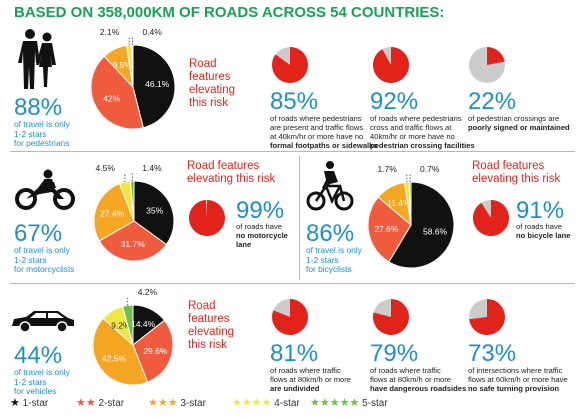 The image size is (581, 417). What do you see at coordinates (329, 269) in the screenshot?
I see `caption-line: for bicyclists` at bounding box center [329, 269].